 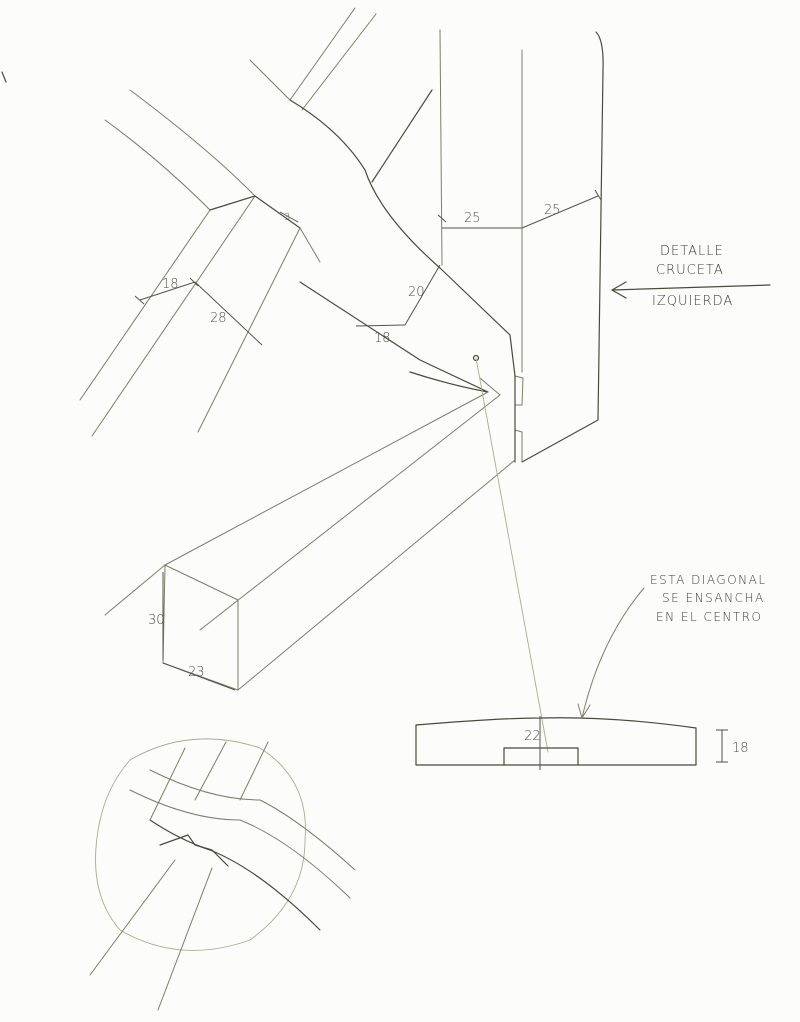 I want to click on dim-top-left-25: 25, so click(x=472, y=218).